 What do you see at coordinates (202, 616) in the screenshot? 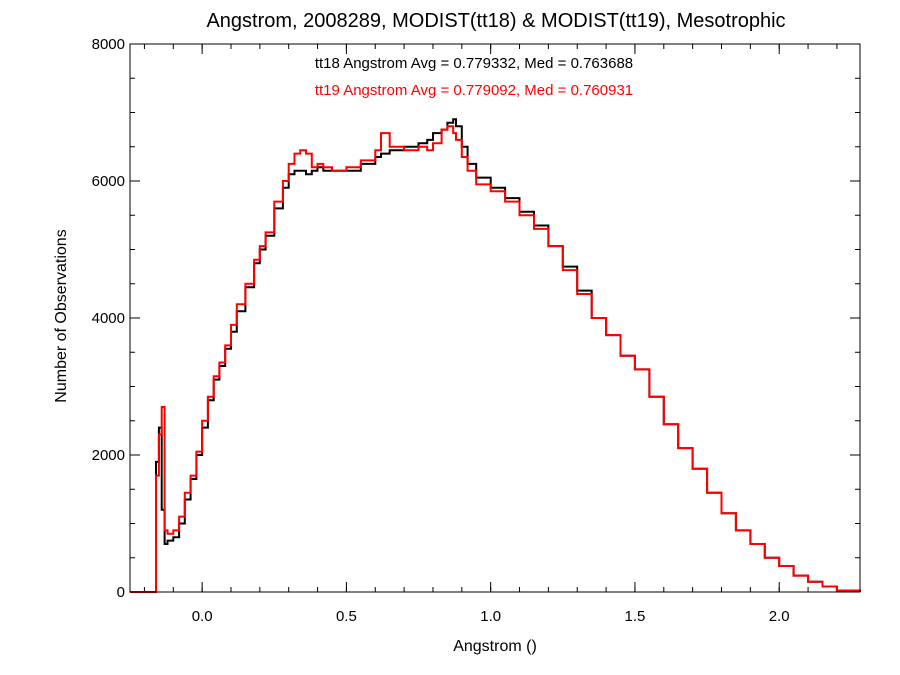
I see `x-tick-label: 0.0` at bounding box center [202, 616].